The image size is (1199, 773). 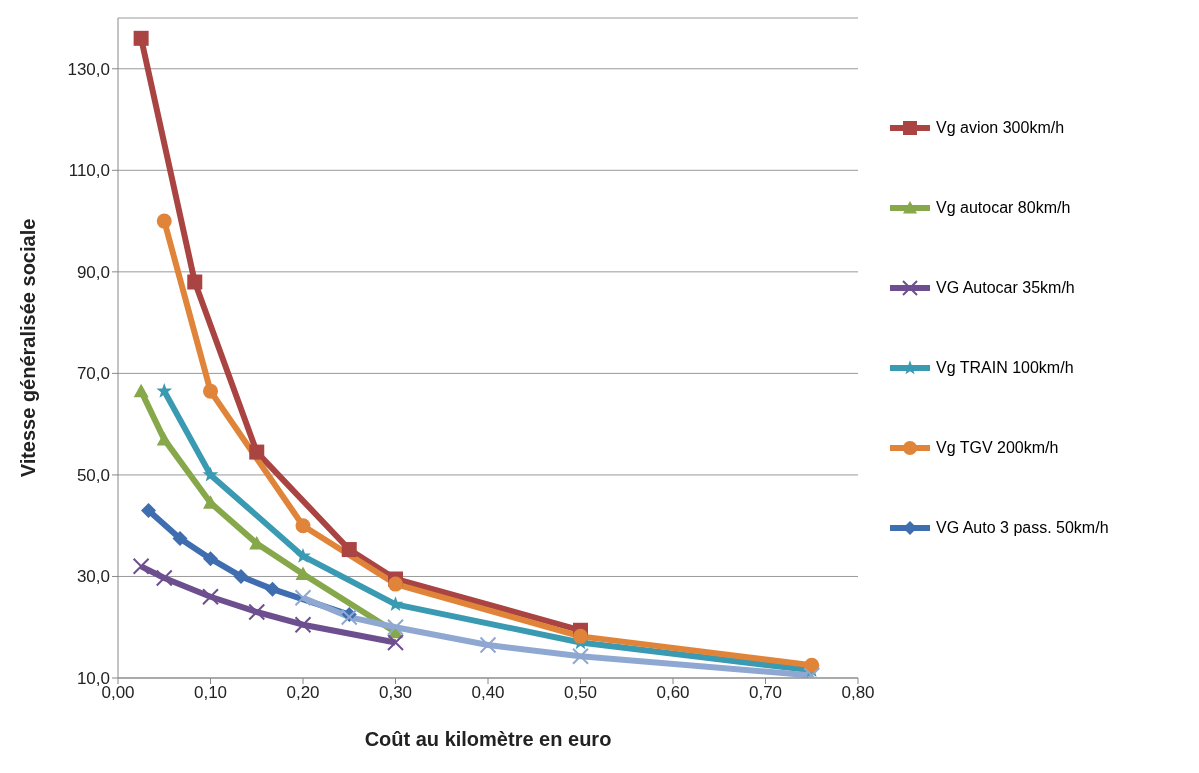 What do you see at coordinates (93, 272) in the screenshot?
I see `y-tick-label: 90,0` at bounding box center [93, 272].